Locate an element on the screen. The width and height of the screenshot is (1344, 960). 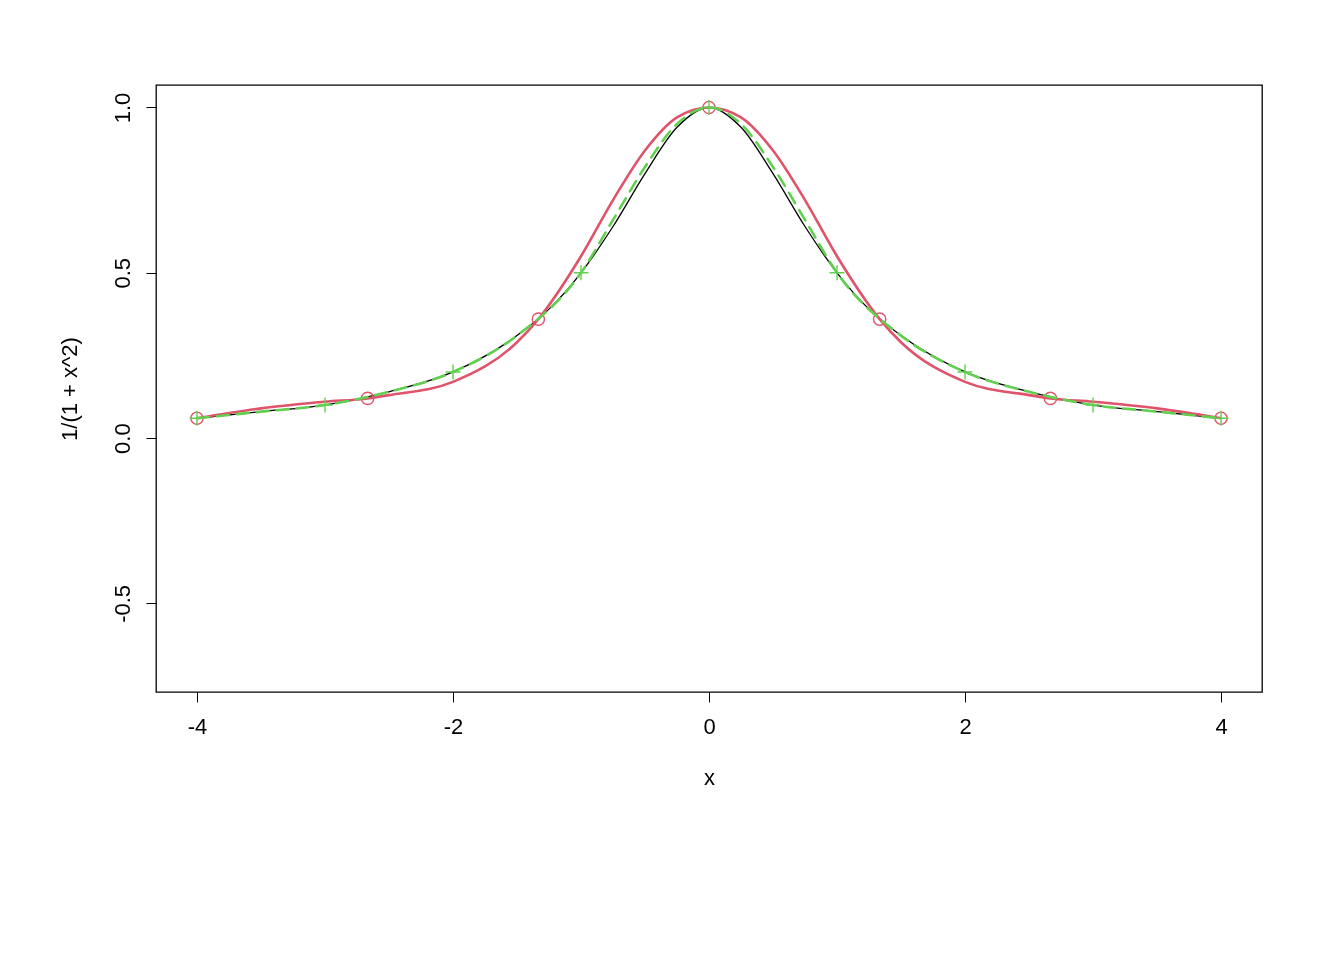
y-tick-label: 0.5 is located at coordinates (122, 273).